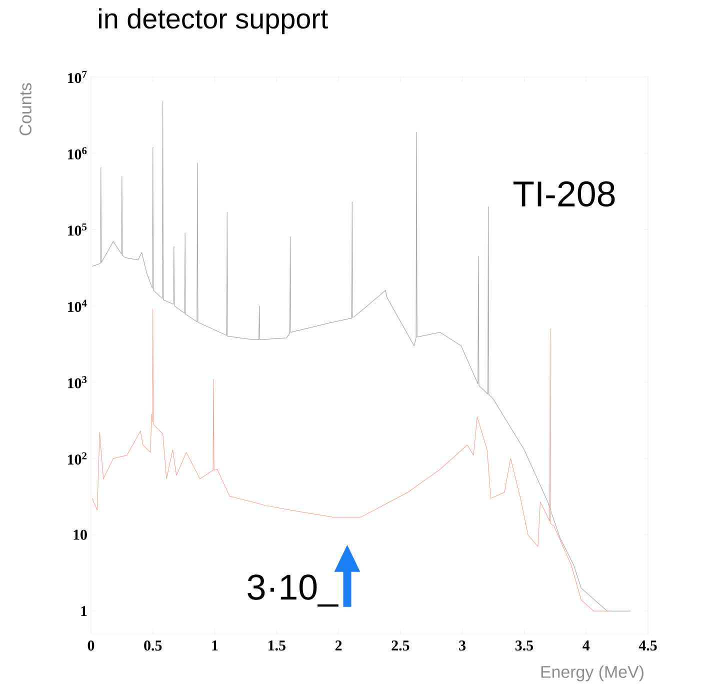 This screenshot has width=713, height=697. What do you see at coordinates (647, 645) in the screenshot?
I see `x-tick-label: 4.5` at bounding box center [647, 645].